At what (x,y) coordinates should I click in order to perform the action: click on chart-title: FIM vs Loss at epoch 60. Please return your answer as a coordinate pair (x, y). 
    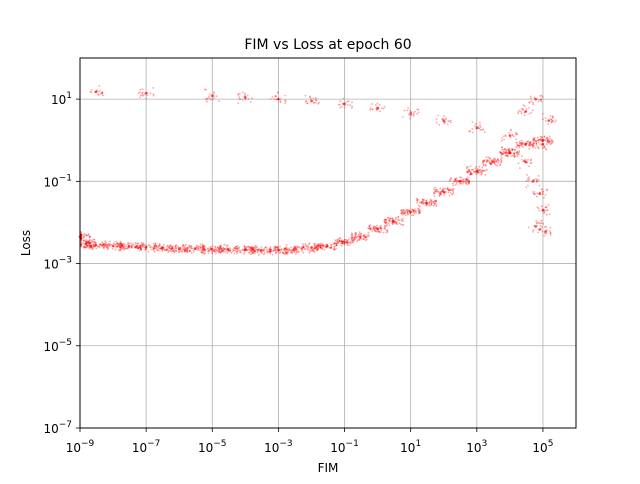
    Looking at the image, I should click on (327, 45).